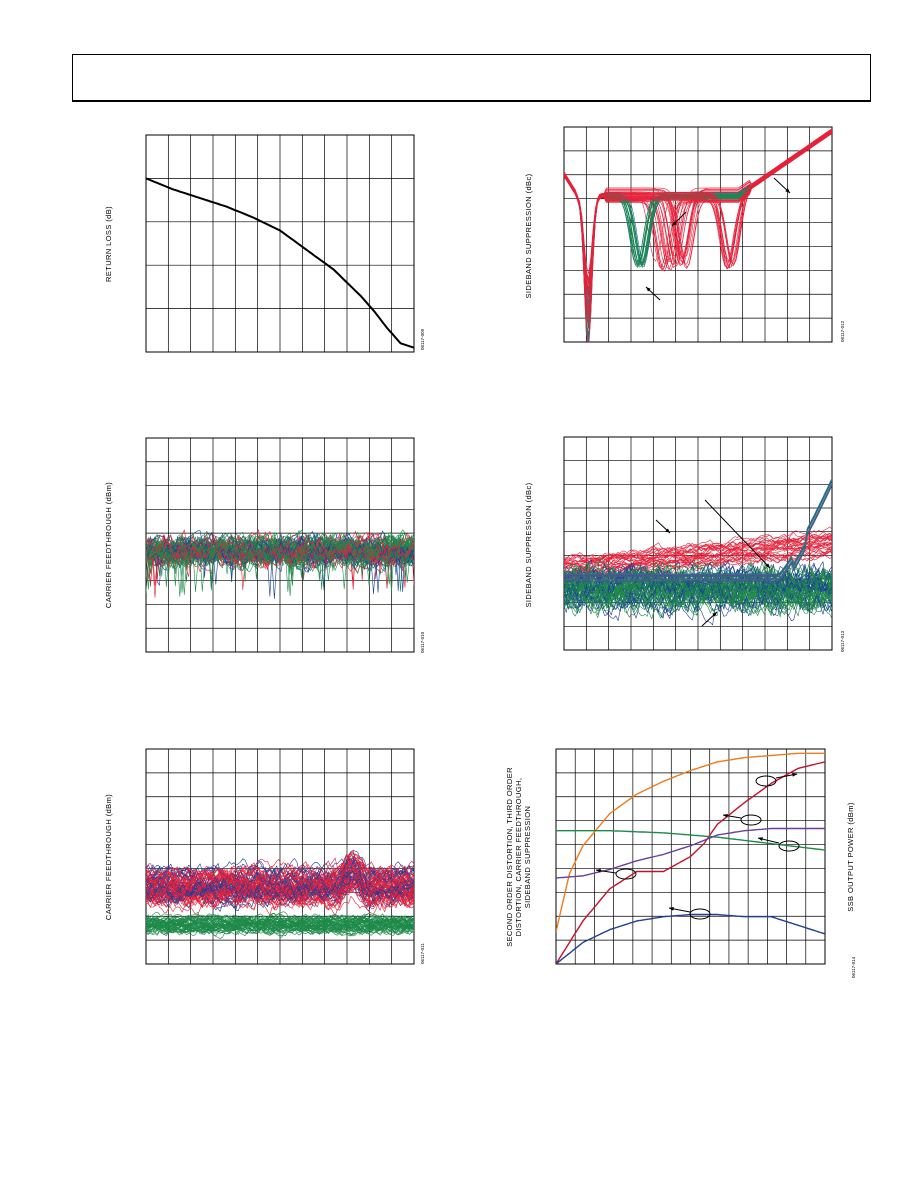 The height and width of the screenshot is (1188, 918). What do you see at coordinates (842, 331) in the screenshot?
I see `figure-id: 06117-012` at bounding box center [842, 331].